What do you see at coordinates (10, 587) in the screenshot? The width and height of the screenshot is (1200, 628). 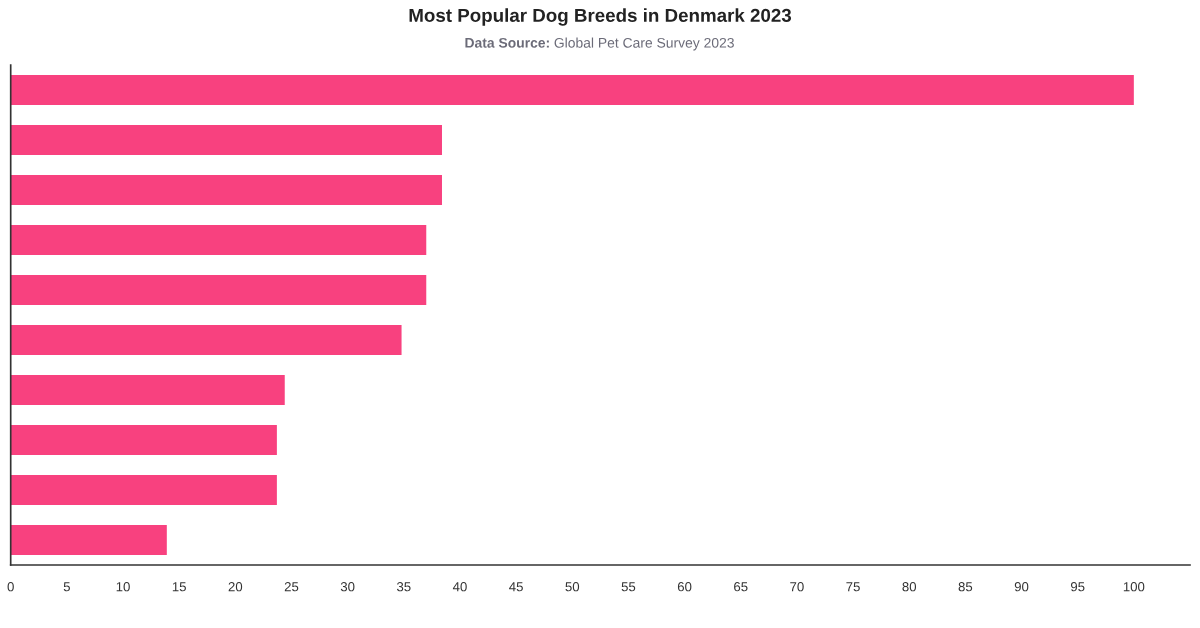 I see `x-tick-label: 0` at bounding box center [10, 587].